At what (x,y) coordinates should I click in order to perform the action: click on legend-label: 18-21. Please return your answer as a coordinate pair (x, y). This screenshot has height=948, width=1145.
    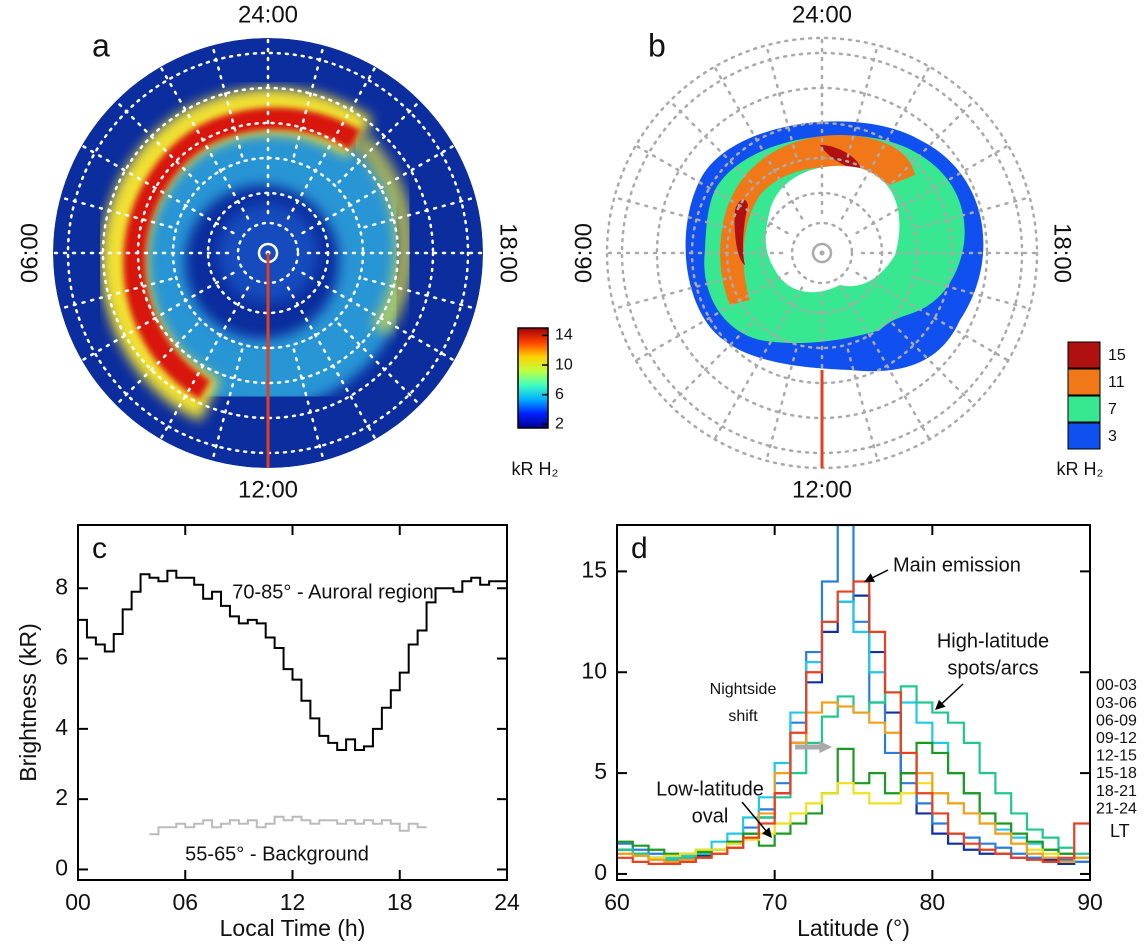
    Looking at the image, I should click on (1116, 791).